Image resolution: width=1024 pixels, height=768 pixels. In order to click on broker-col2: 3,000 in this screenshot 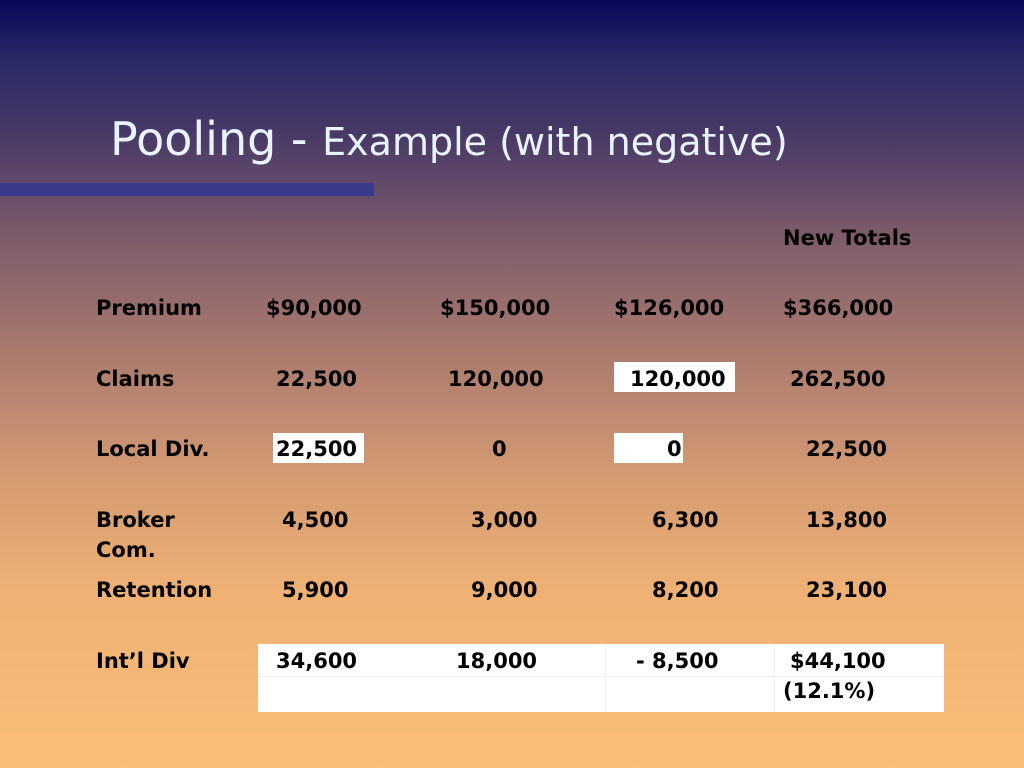, I will do `click(504, 520)`.